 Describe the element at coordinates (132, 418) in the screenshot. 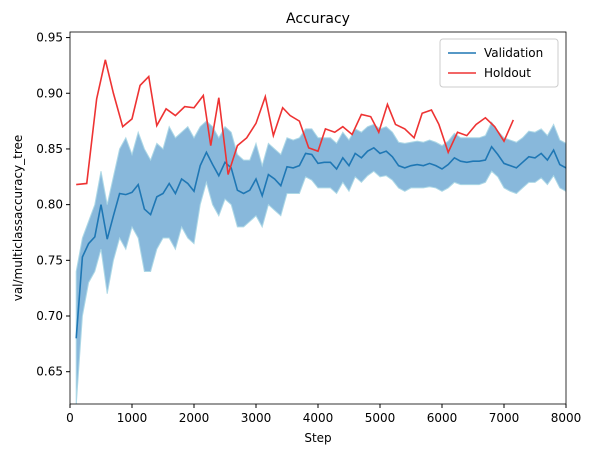

I see `x-tick-label: 1000` at that location.